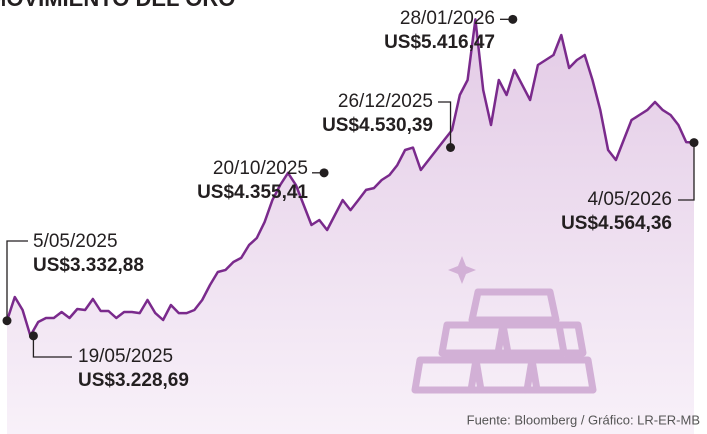  I want to click on annotation-value: US$3.228,69, so click(133, 380).